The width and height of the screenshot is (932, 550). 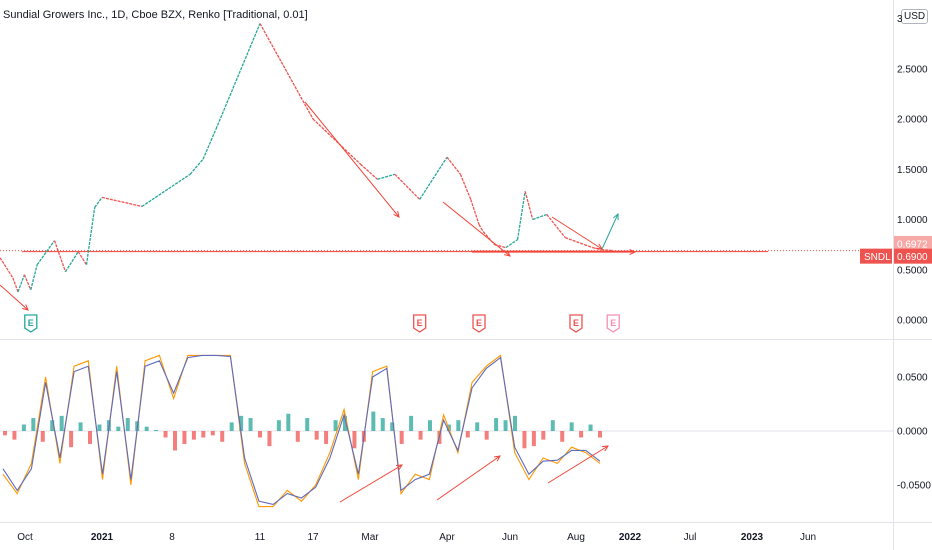 What do you see at coordinates (25, 537) in the screenshot?
I see `time-axis-tick-label: Oct` at bounding box center [25, 537].